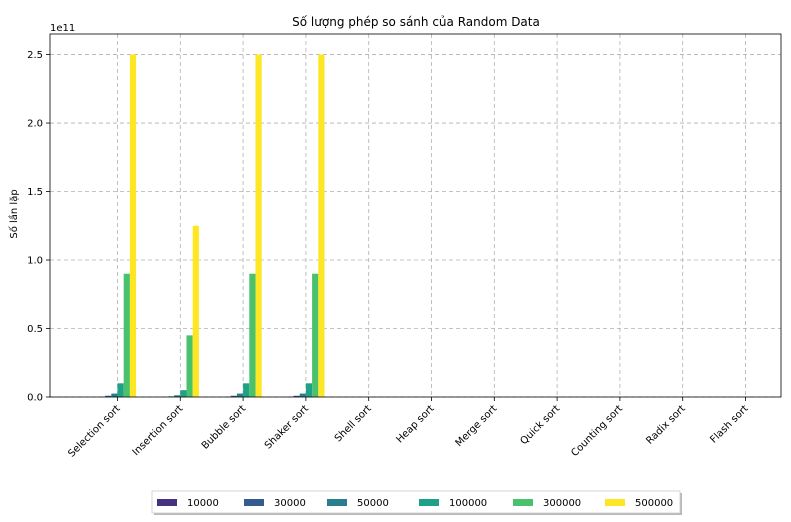 The width and height of the screenshot is (791, 522). I want to click on x-tick-label: Bubble sort, so click(224, 427).